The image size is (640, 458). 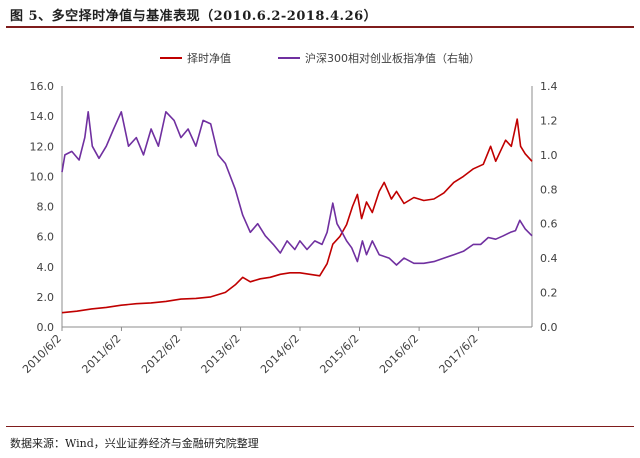 What do you see at coordinates (549, 120) in the screenshot?
I see `y-right-tick-label: 1.2` at bounding box center [549, 120].